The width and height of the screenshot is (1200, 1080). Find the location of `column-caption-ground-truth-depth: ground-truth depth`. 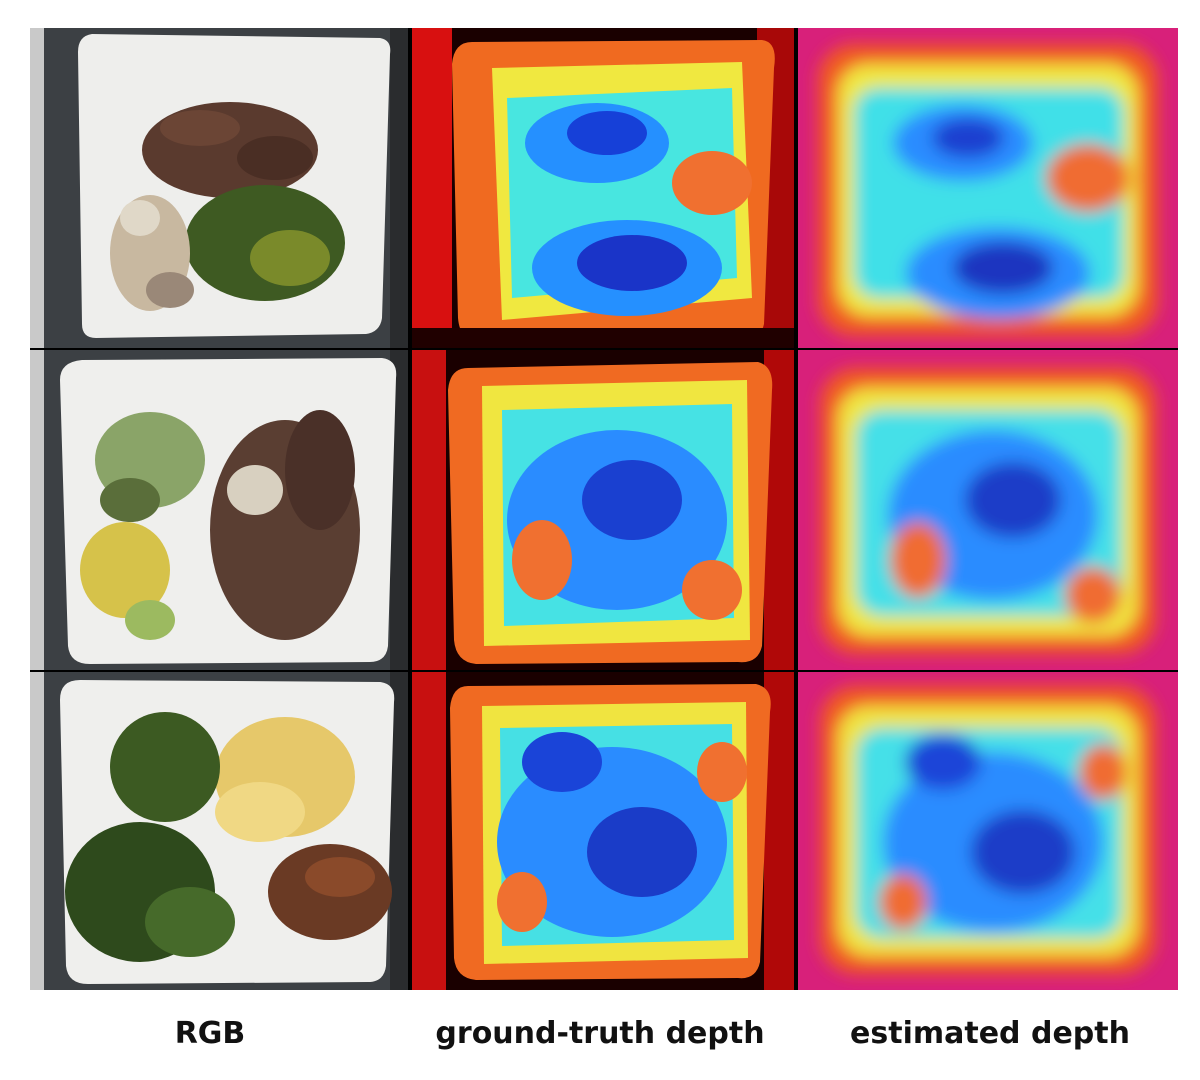

column-caption-ground-truth-depth: ground-truth depth is located at coordinates (600, 1033).